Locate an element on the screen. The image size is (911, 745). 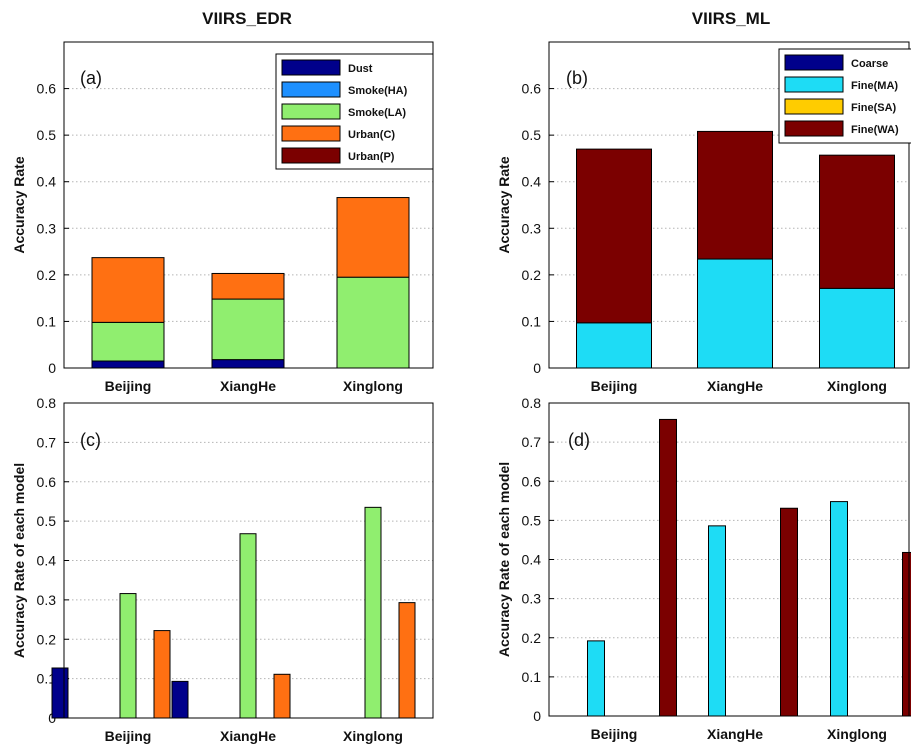
bar-beijing-s0 is located at coordinates (60, 693).